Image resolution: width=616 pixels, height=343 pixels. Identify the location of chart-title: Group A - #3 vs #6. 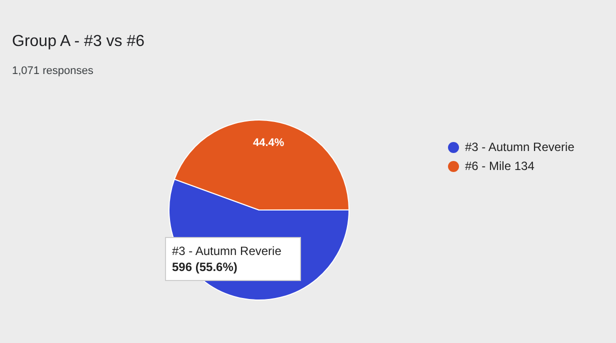
(78, 42).